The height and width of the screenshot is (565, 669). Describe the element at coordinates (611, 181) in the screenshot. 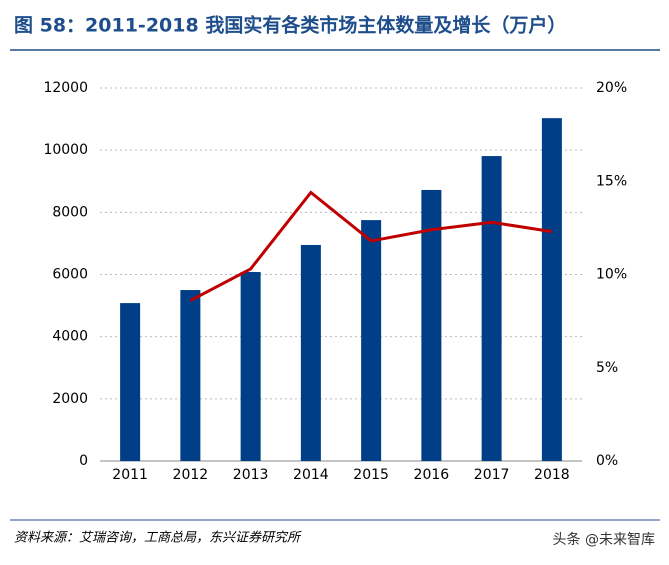

I see `y2-tick-label: 15%` at that location.